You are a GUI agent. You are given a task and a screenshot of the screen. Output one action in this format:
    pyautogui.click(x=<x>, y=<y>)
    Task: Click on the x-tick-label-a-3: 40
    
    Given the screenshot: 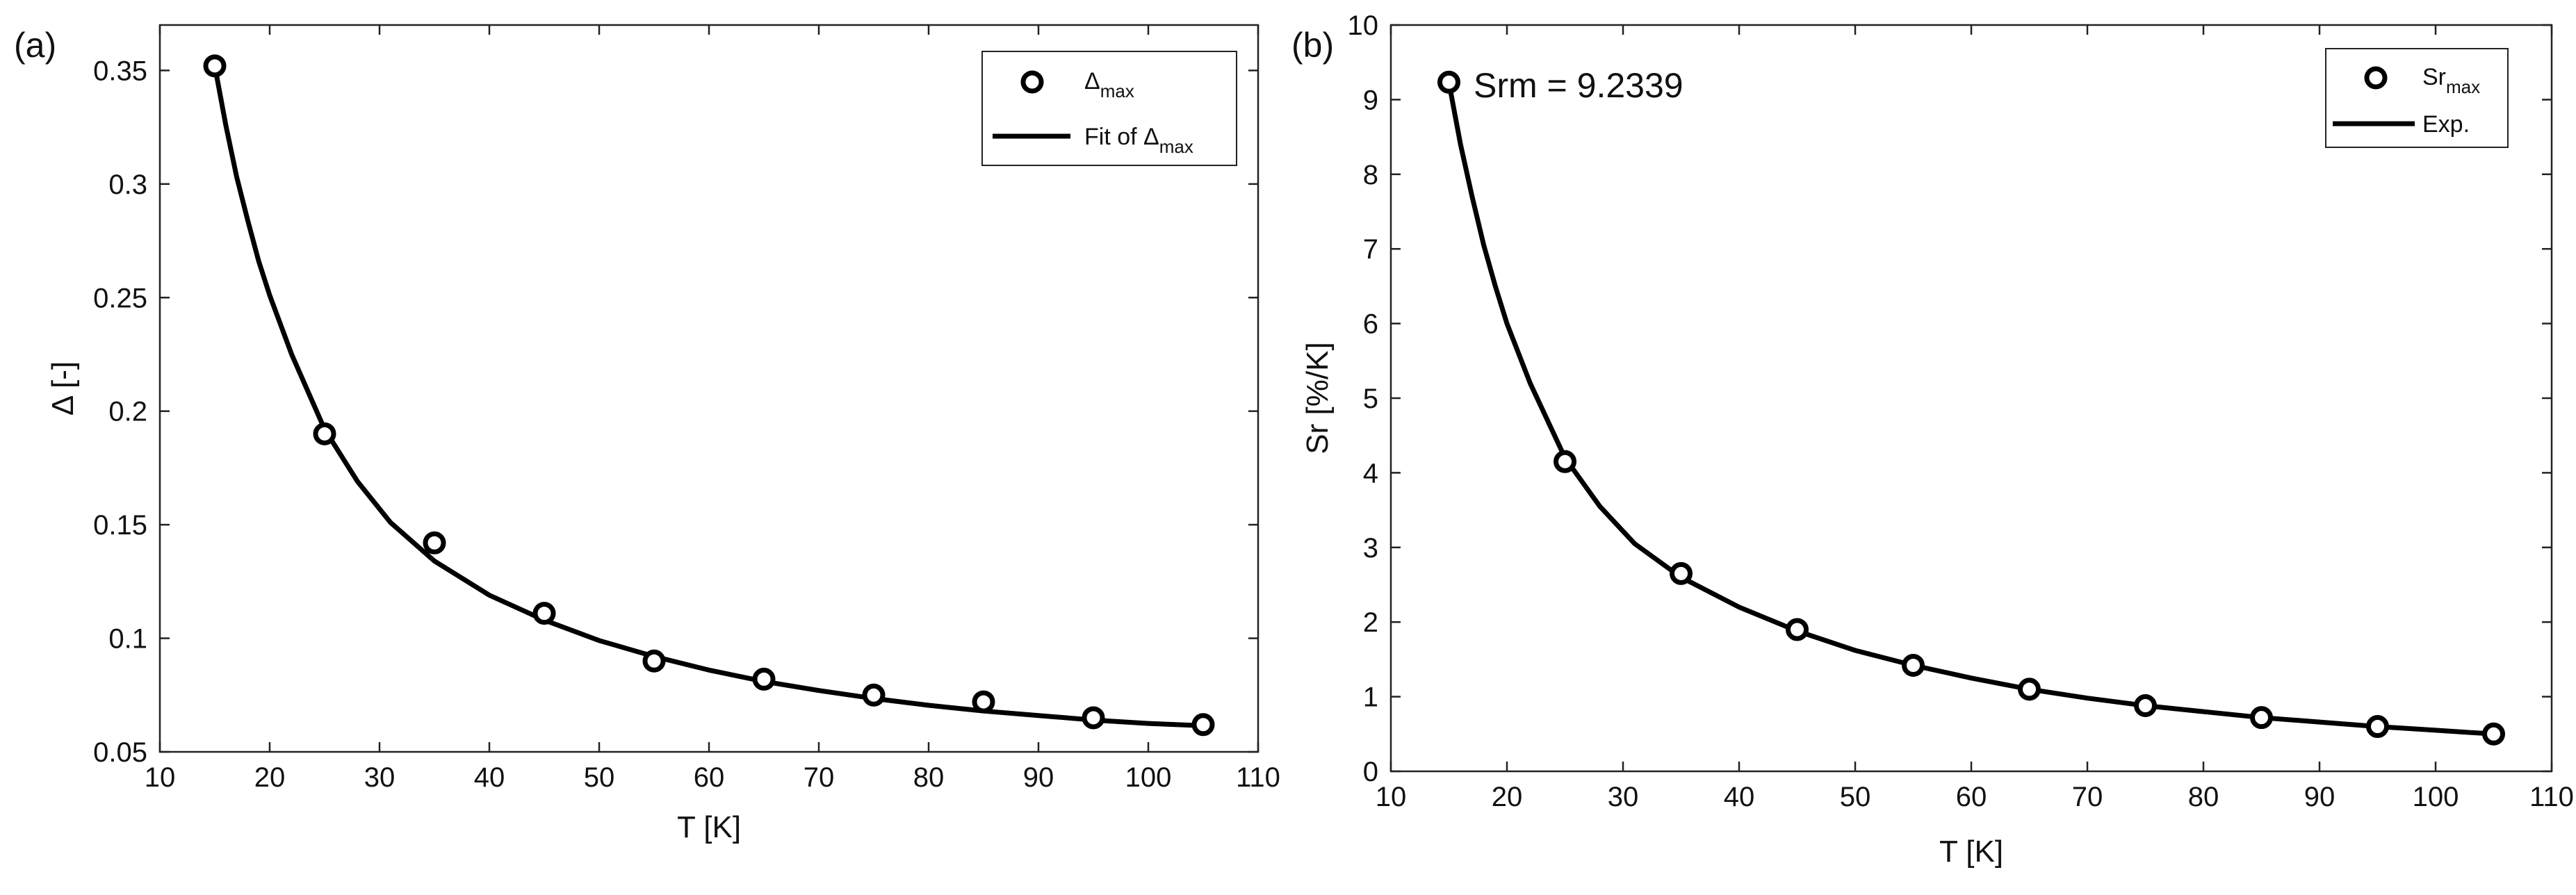 What is the action you would take?
    pyautogui.click(x=489, y=777)
    